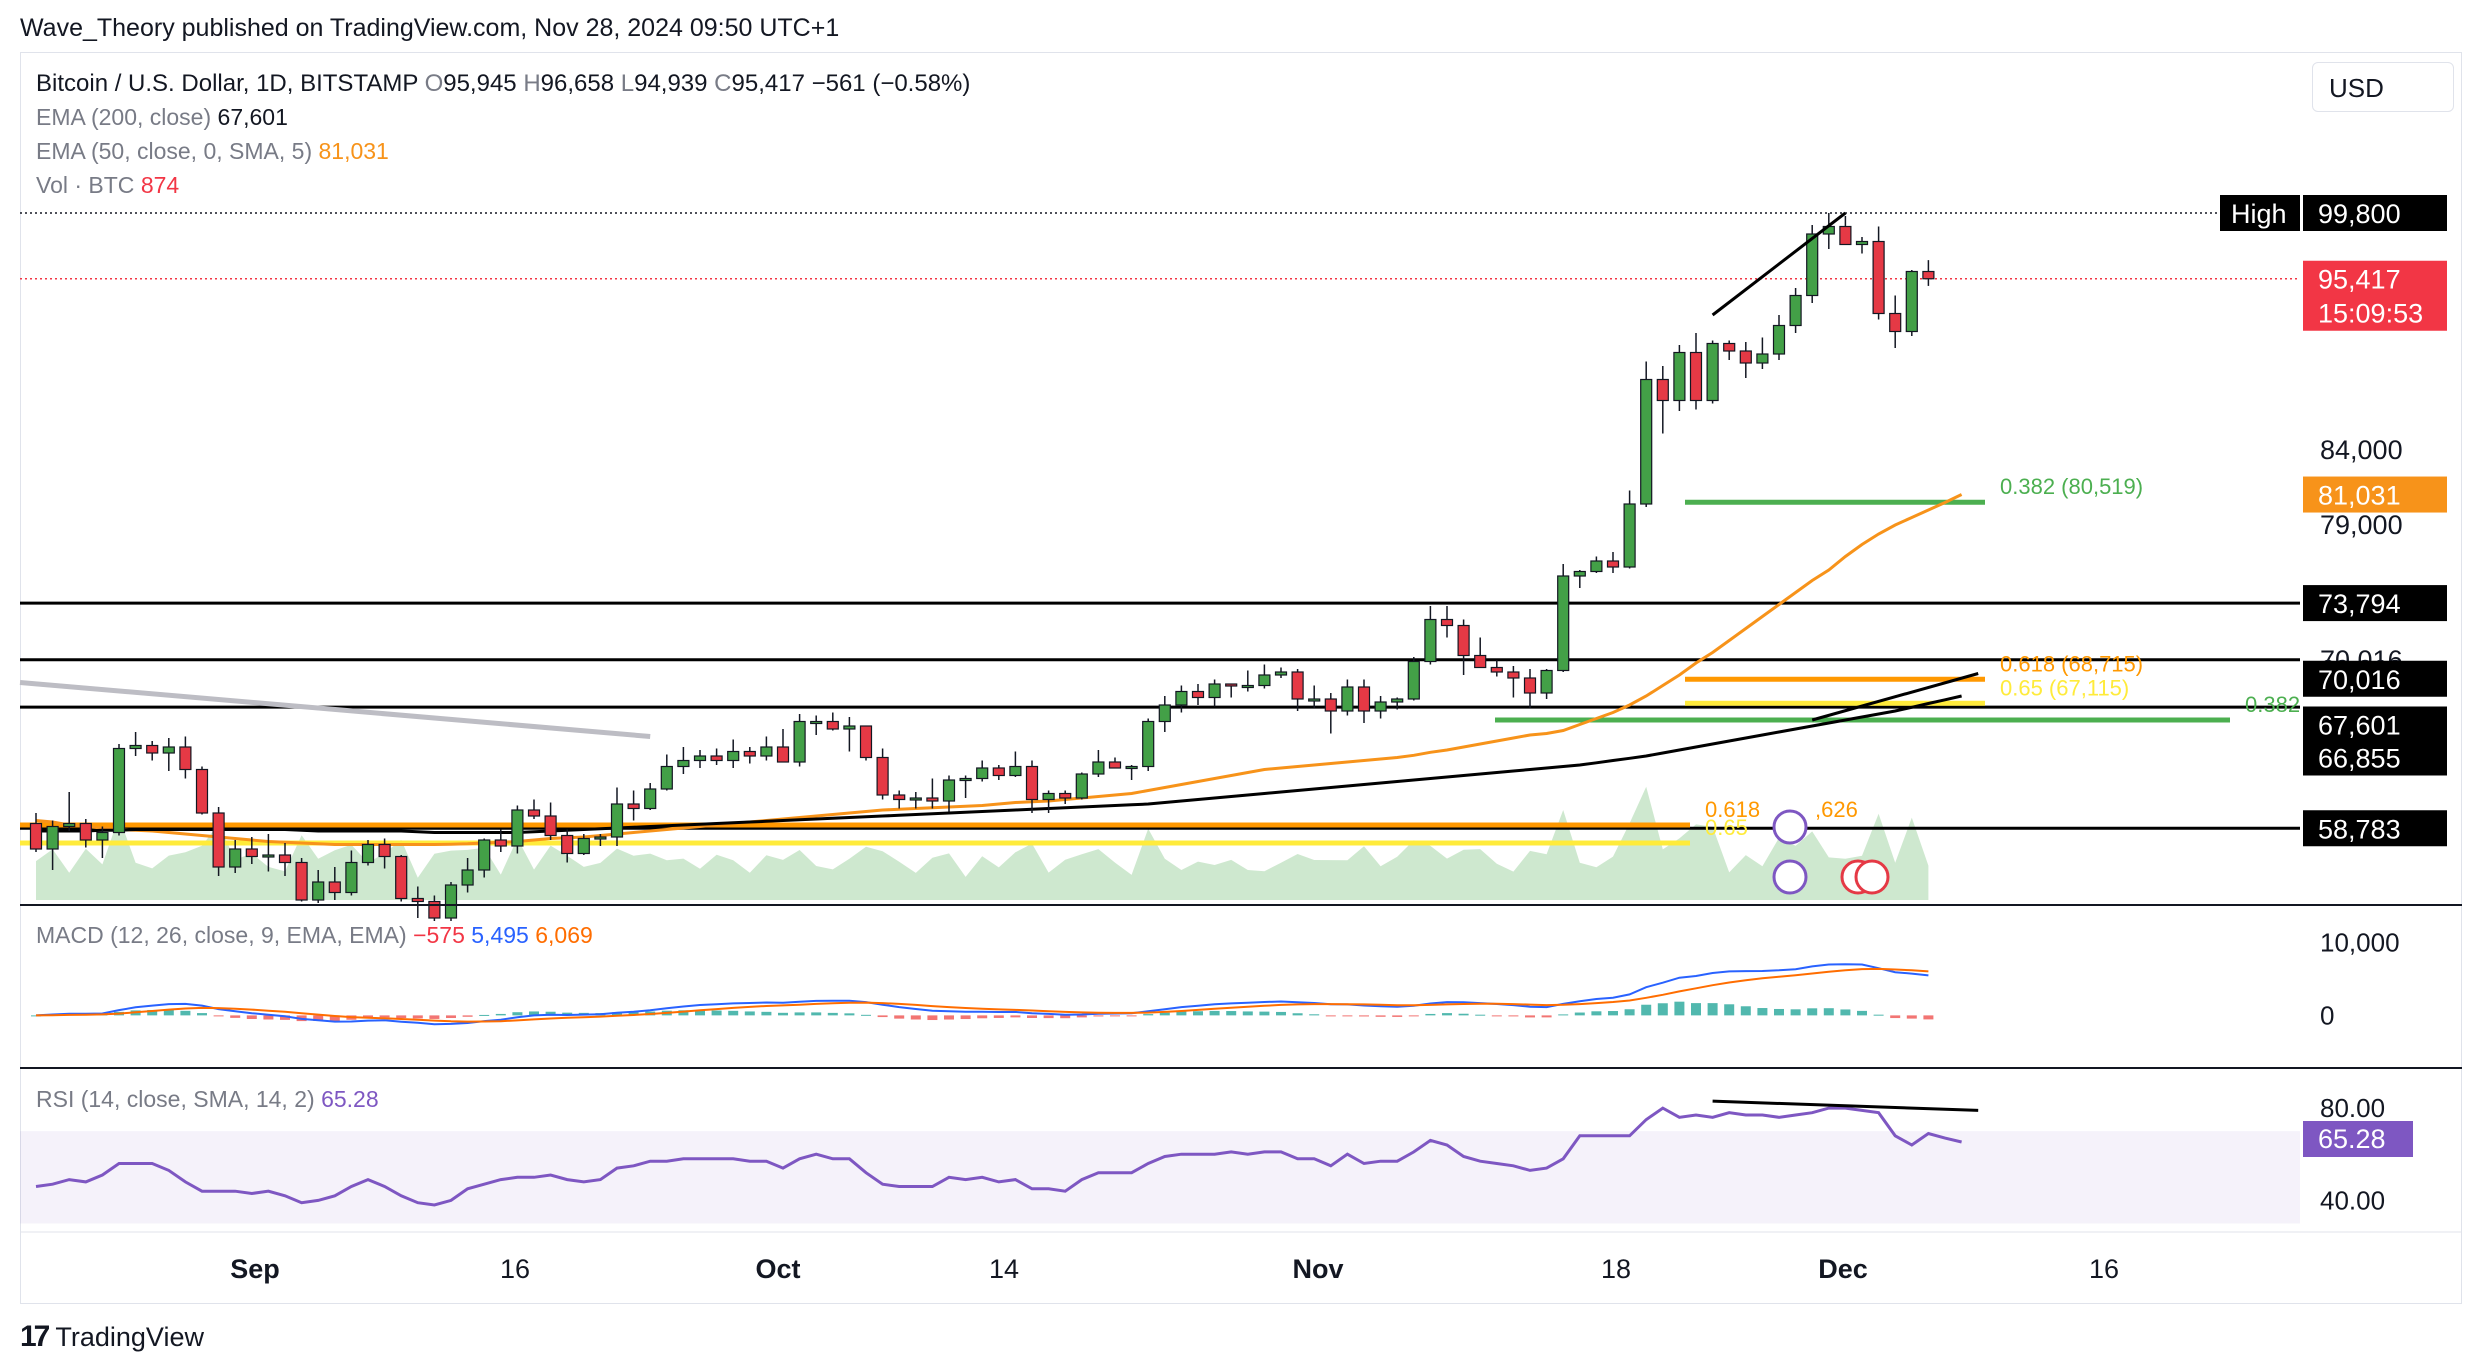  I want to click on tradingview-logo-icon: 17, so click(35, 1336).